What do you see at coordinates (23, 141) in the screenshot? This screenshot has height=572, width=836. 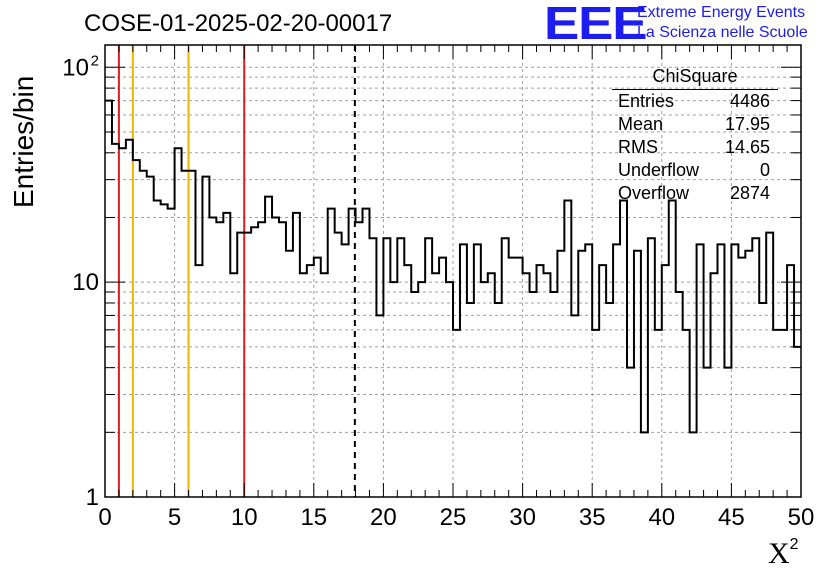 I see `y-axis-label: Entries/bin` at bounding box center [23, 141].